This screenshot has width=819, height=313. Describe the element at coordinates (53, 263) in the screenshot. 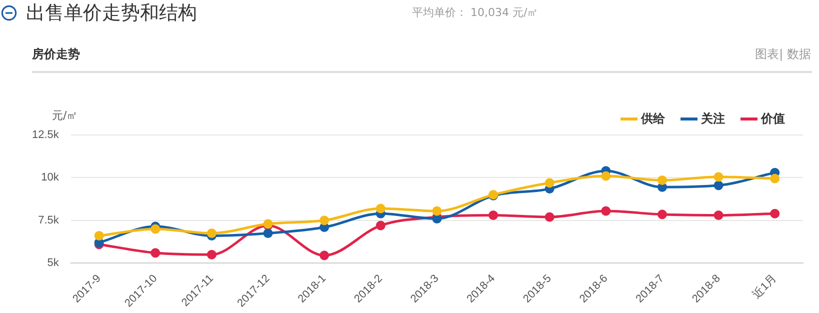

I see `y-tick-label: 5k` at that location.